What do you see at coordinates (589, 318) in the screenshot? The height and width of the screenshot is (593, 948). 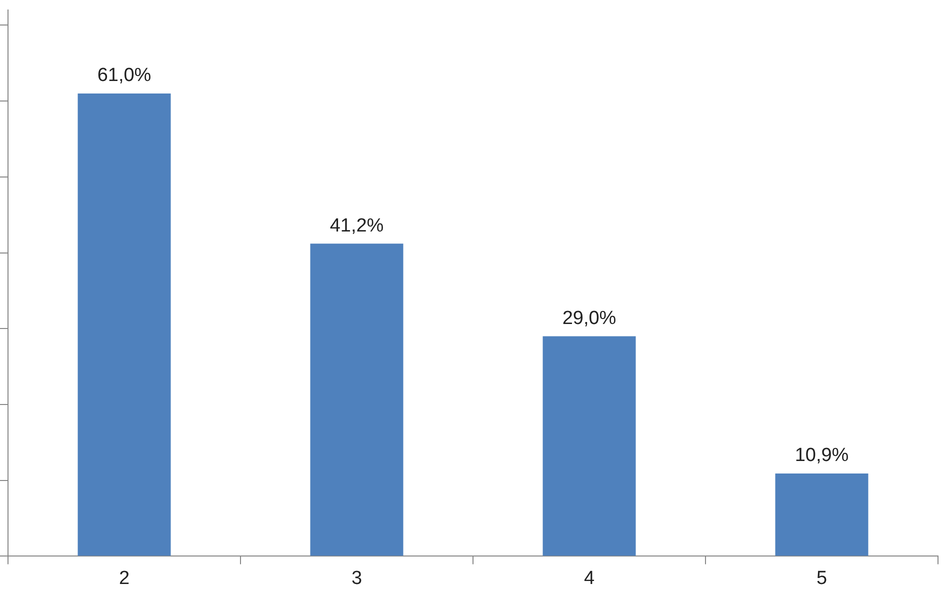 I see `data-label: 29,0%` at bounding box center [589, 318].